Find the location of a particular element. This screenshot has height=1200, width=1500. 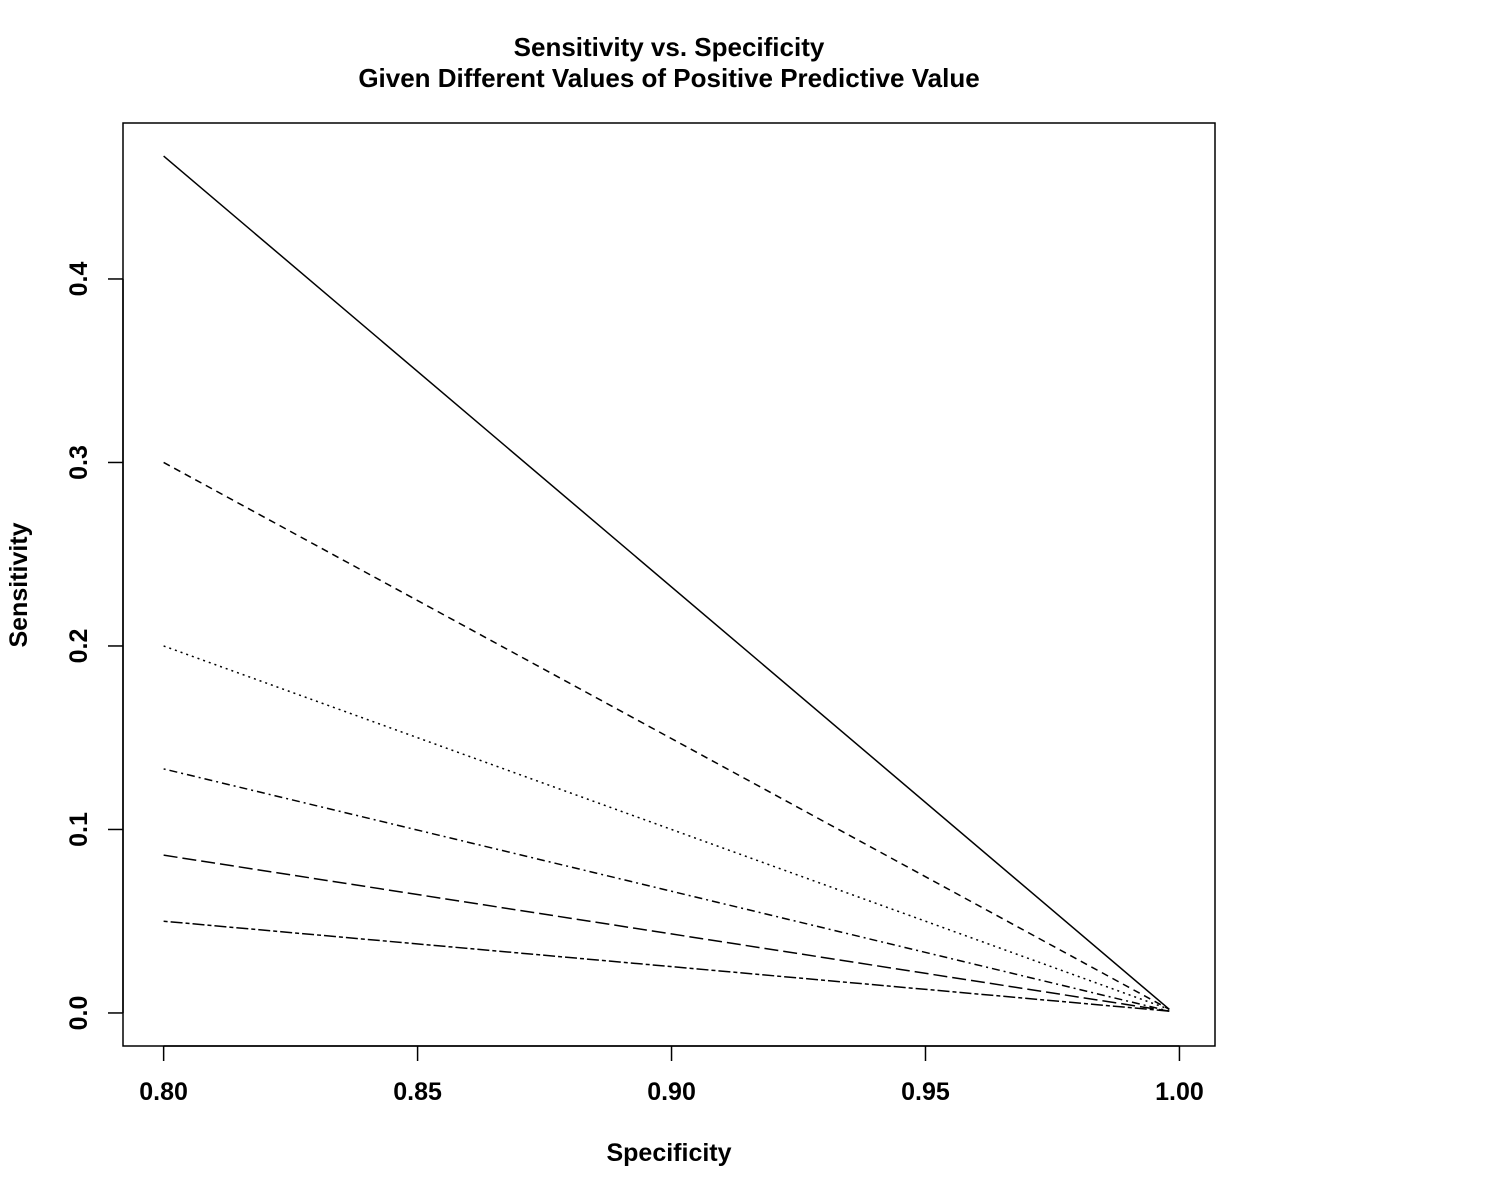

x-tick-label: 1.00 is located at coordinates (1179, 1092).